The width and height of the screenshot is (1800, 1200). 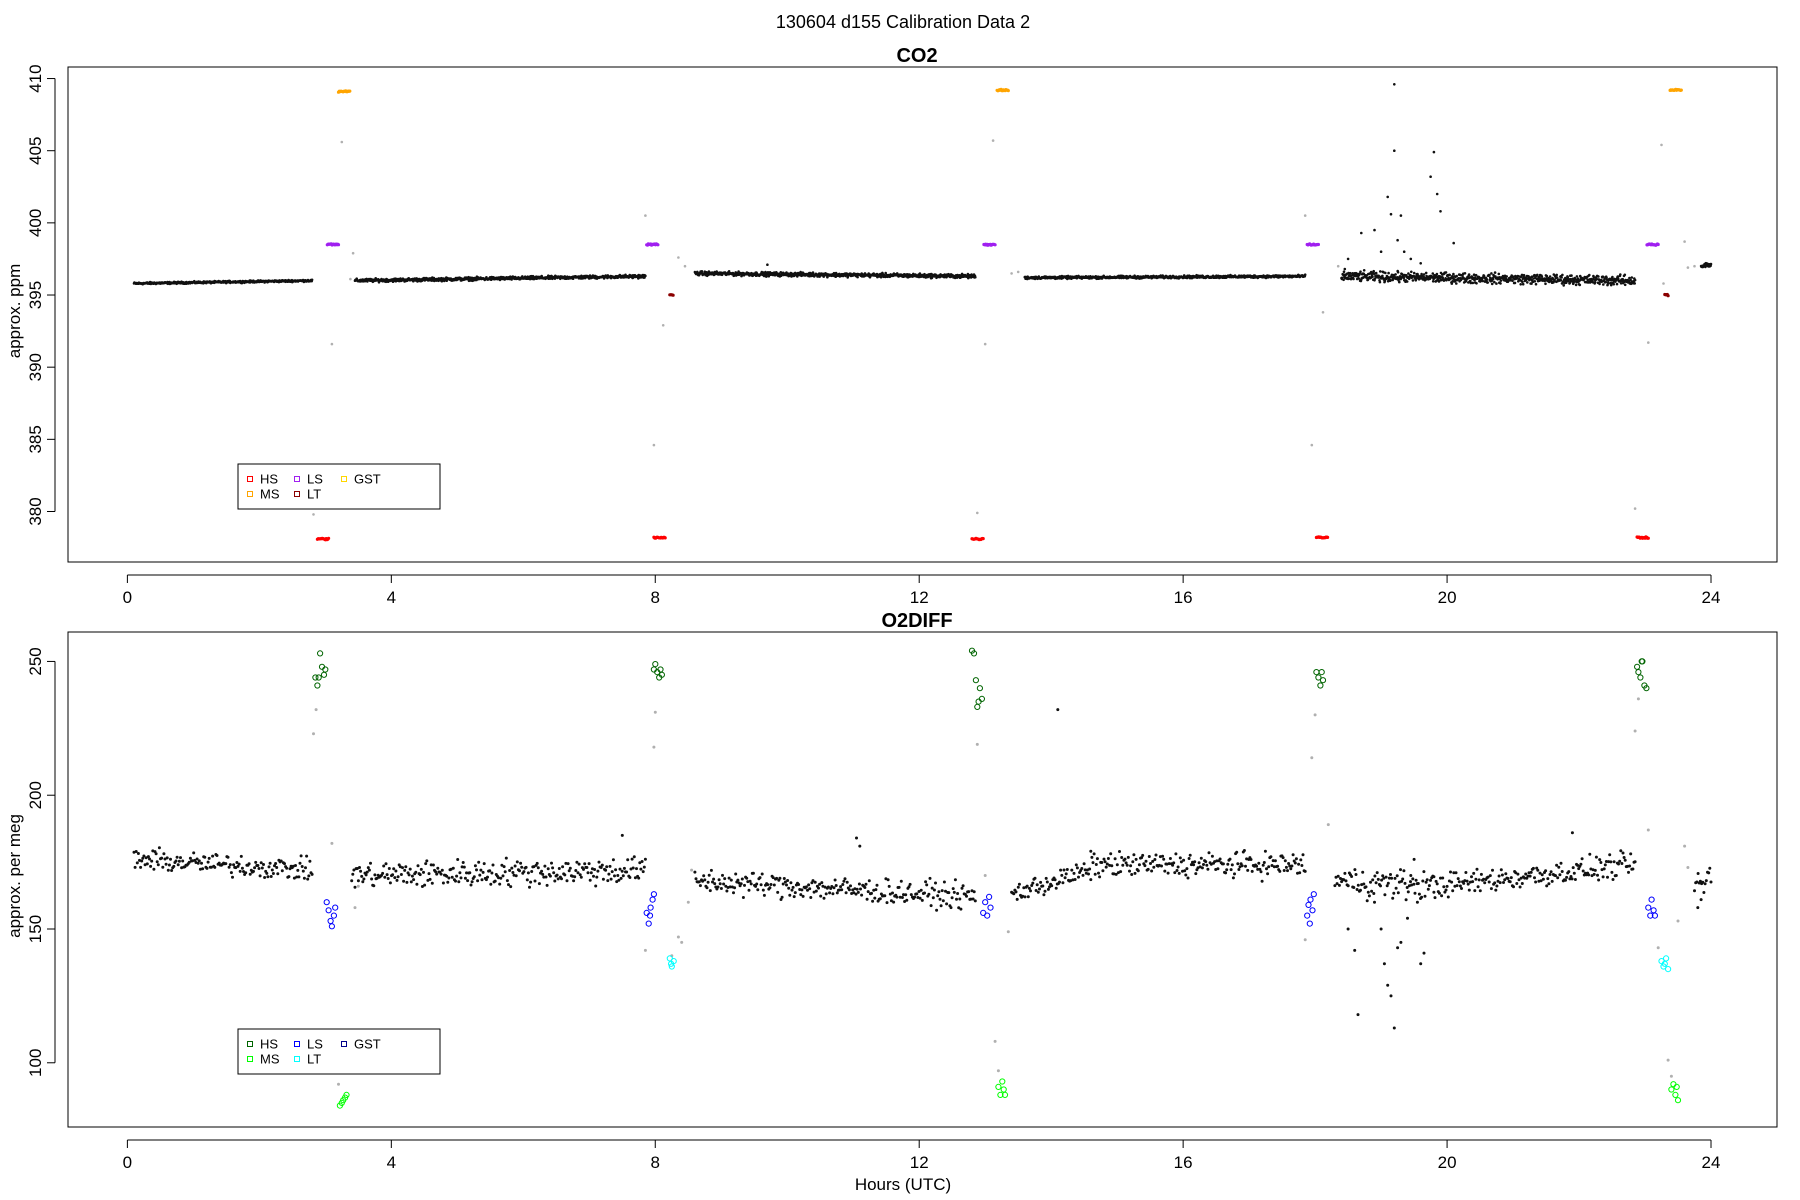 What do you see at coordinates (919, 1162) in the screenshot?
I see `o2diff-x-tick-label: 12` at bounding box center [919, 1162].